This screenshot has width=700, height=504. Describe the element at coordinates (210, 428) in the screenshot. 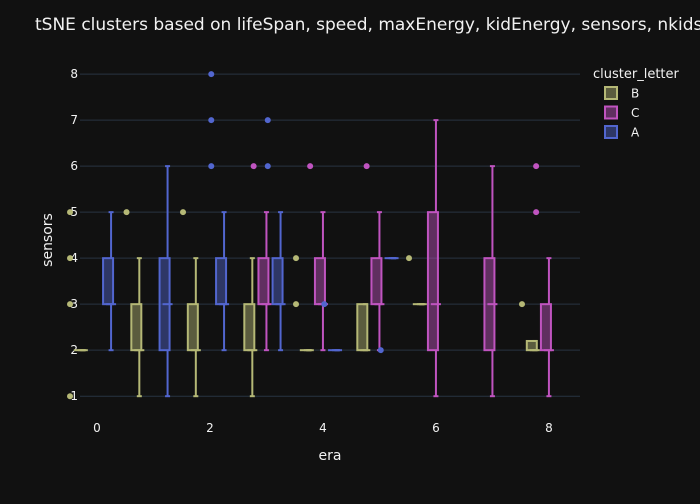

I see `x-tick-label: 2` at that location.